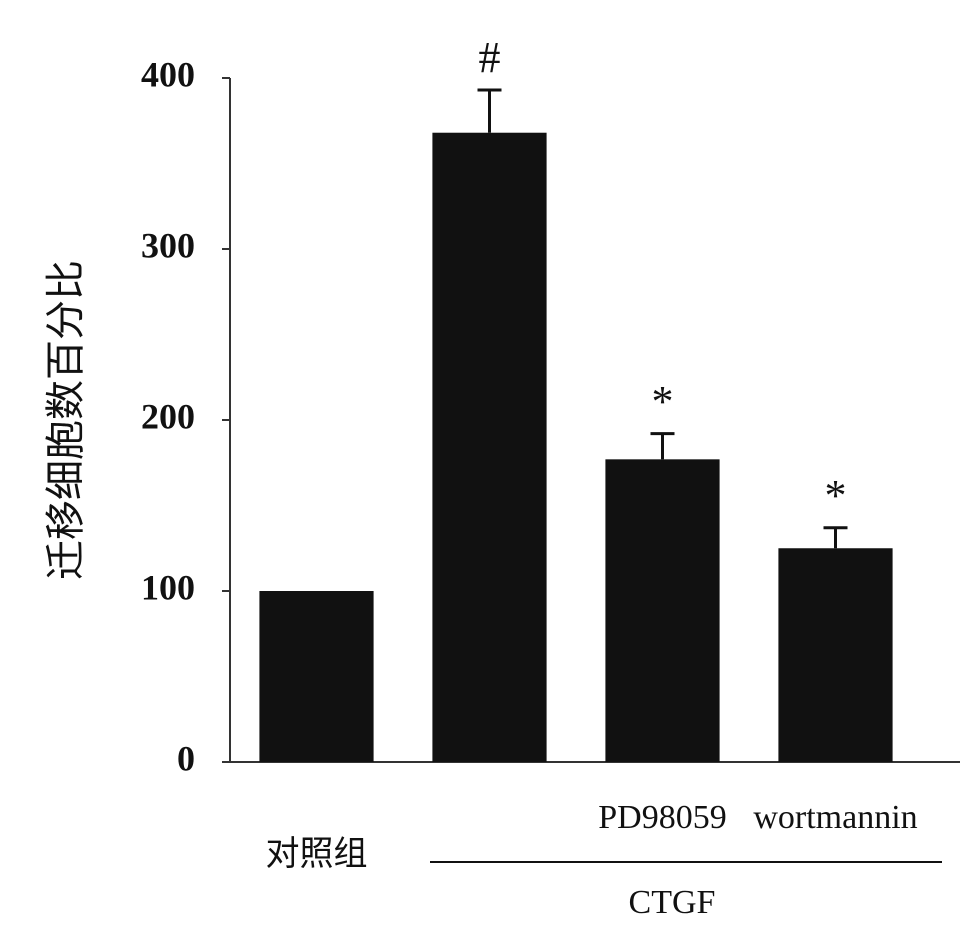 The height and width of the screenshot is (933, 974). I want to click on x-tick-label: PD98059, so click(662, 817).